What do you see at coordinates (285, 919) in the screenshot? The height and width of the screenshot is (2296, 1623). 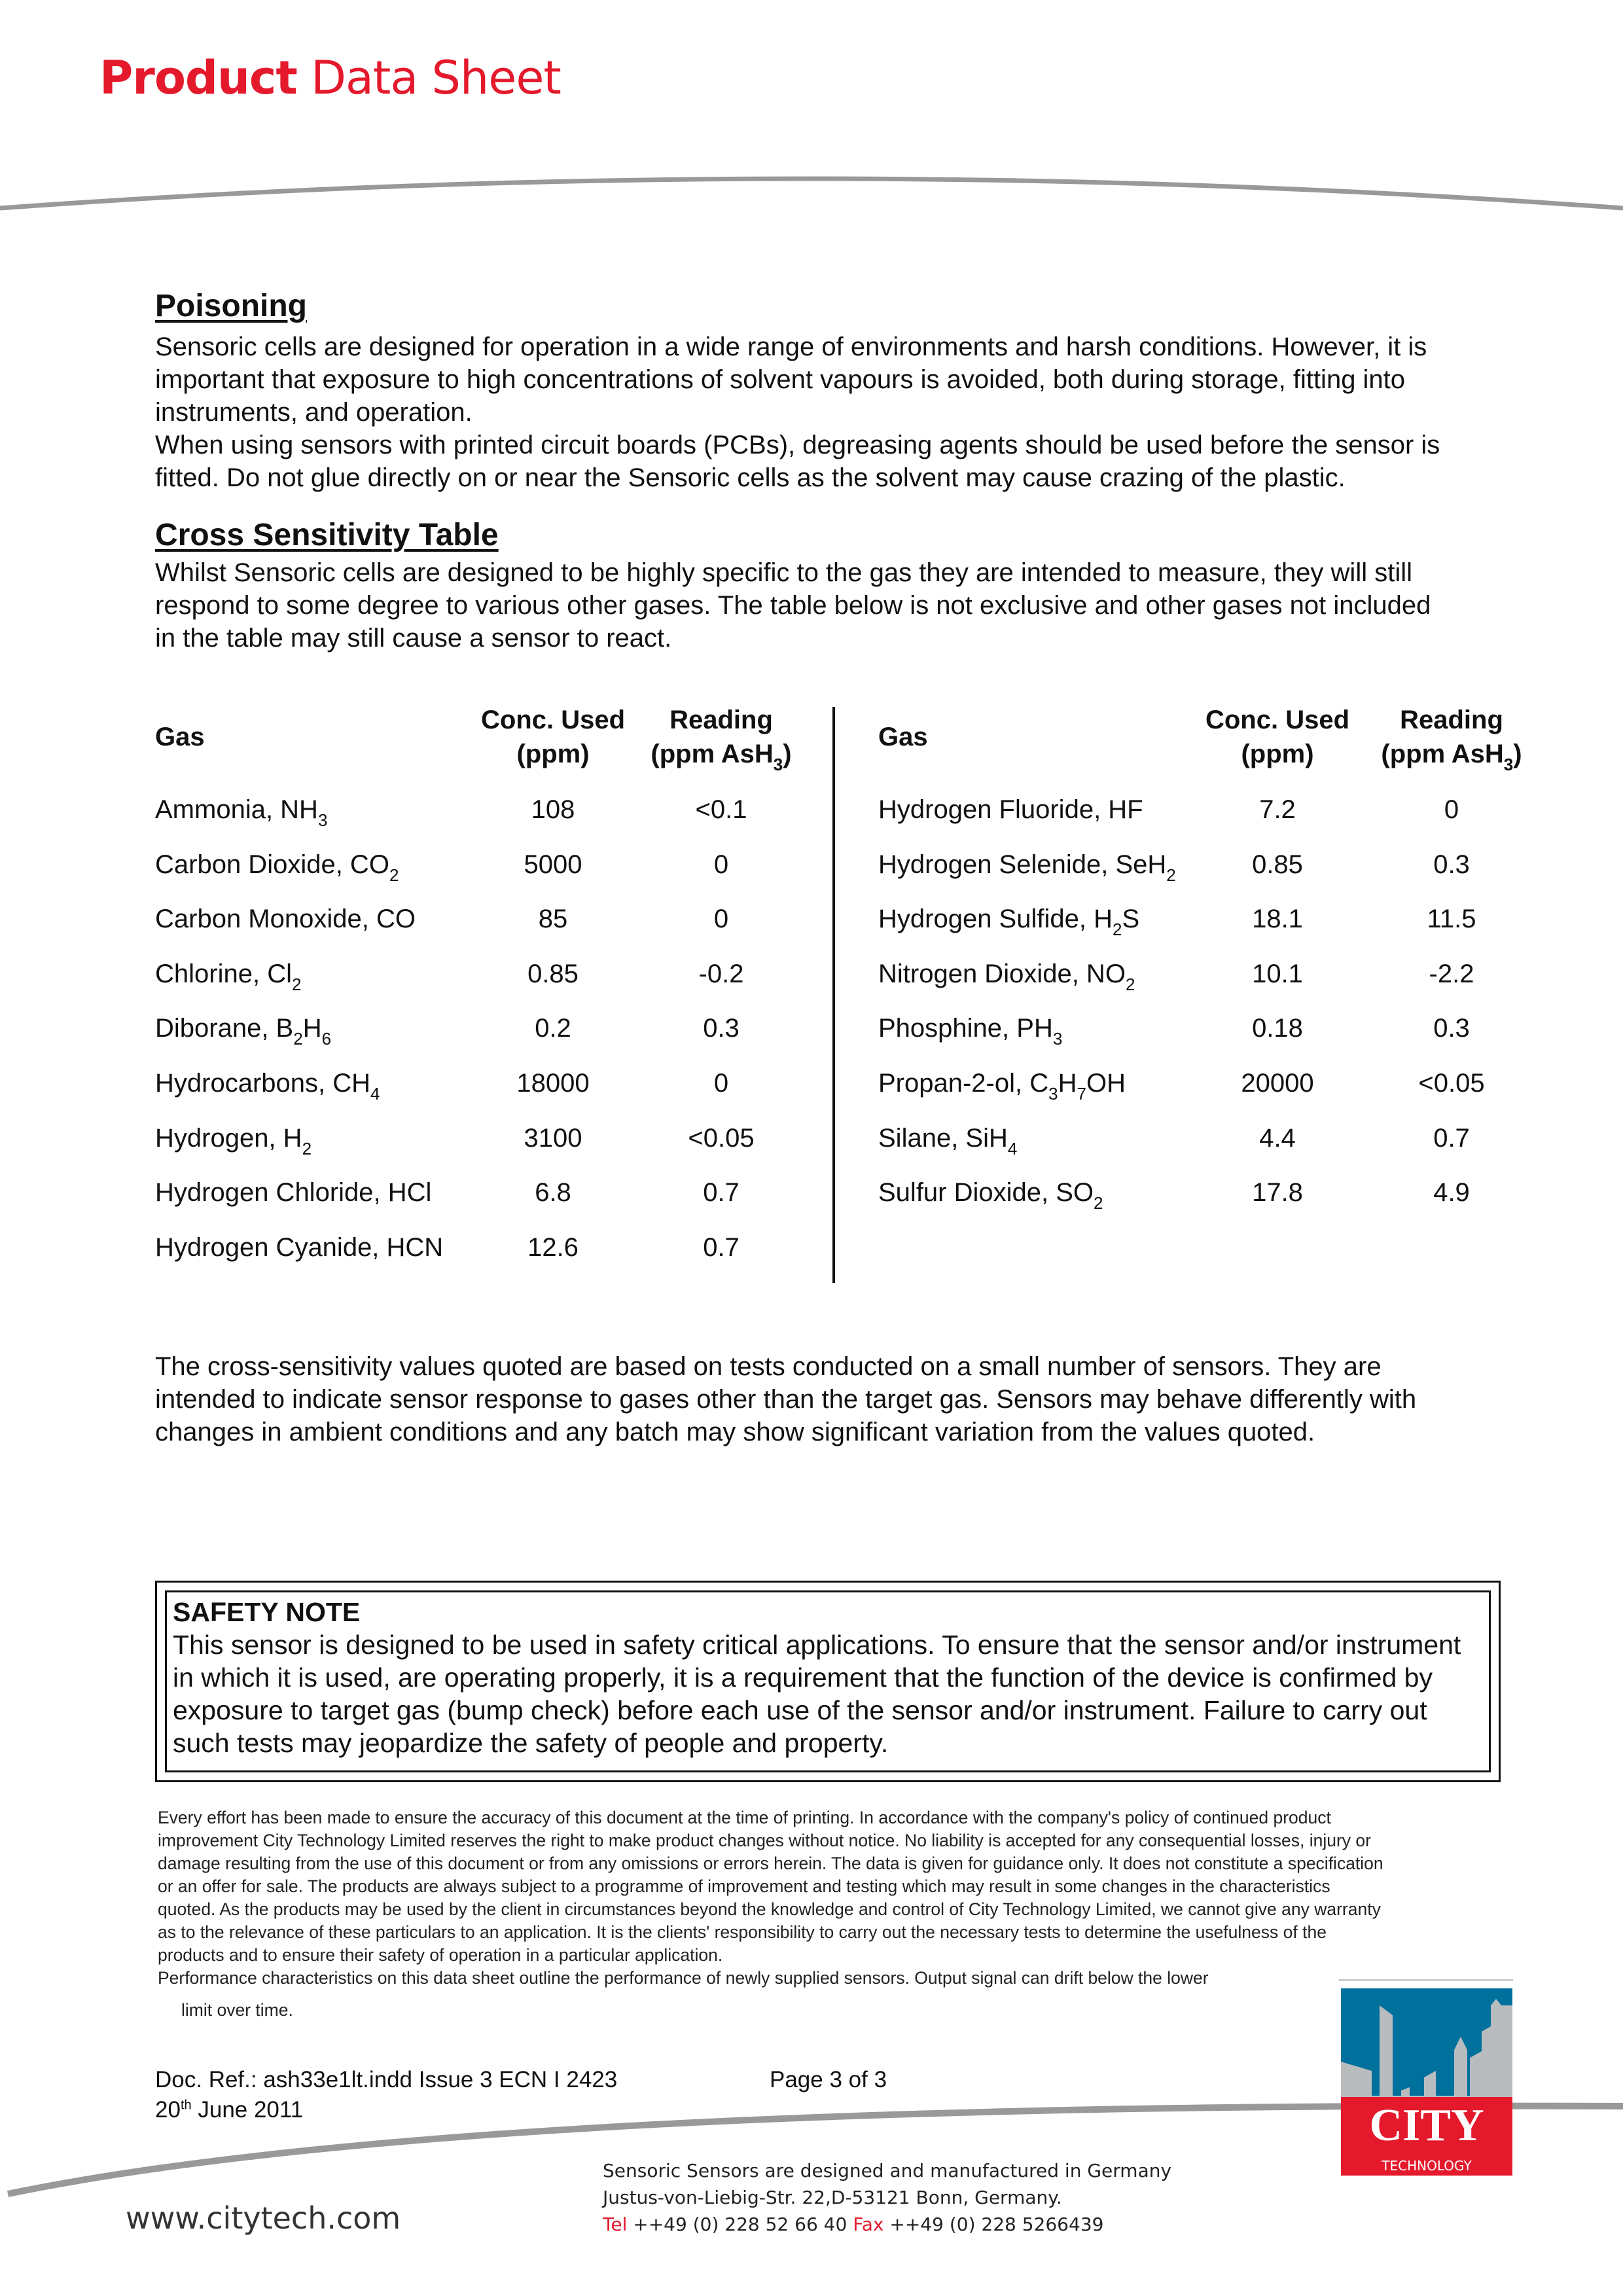 I see `gas-name: Carbon Monoxide, CO` at bounding box center [285, 919].